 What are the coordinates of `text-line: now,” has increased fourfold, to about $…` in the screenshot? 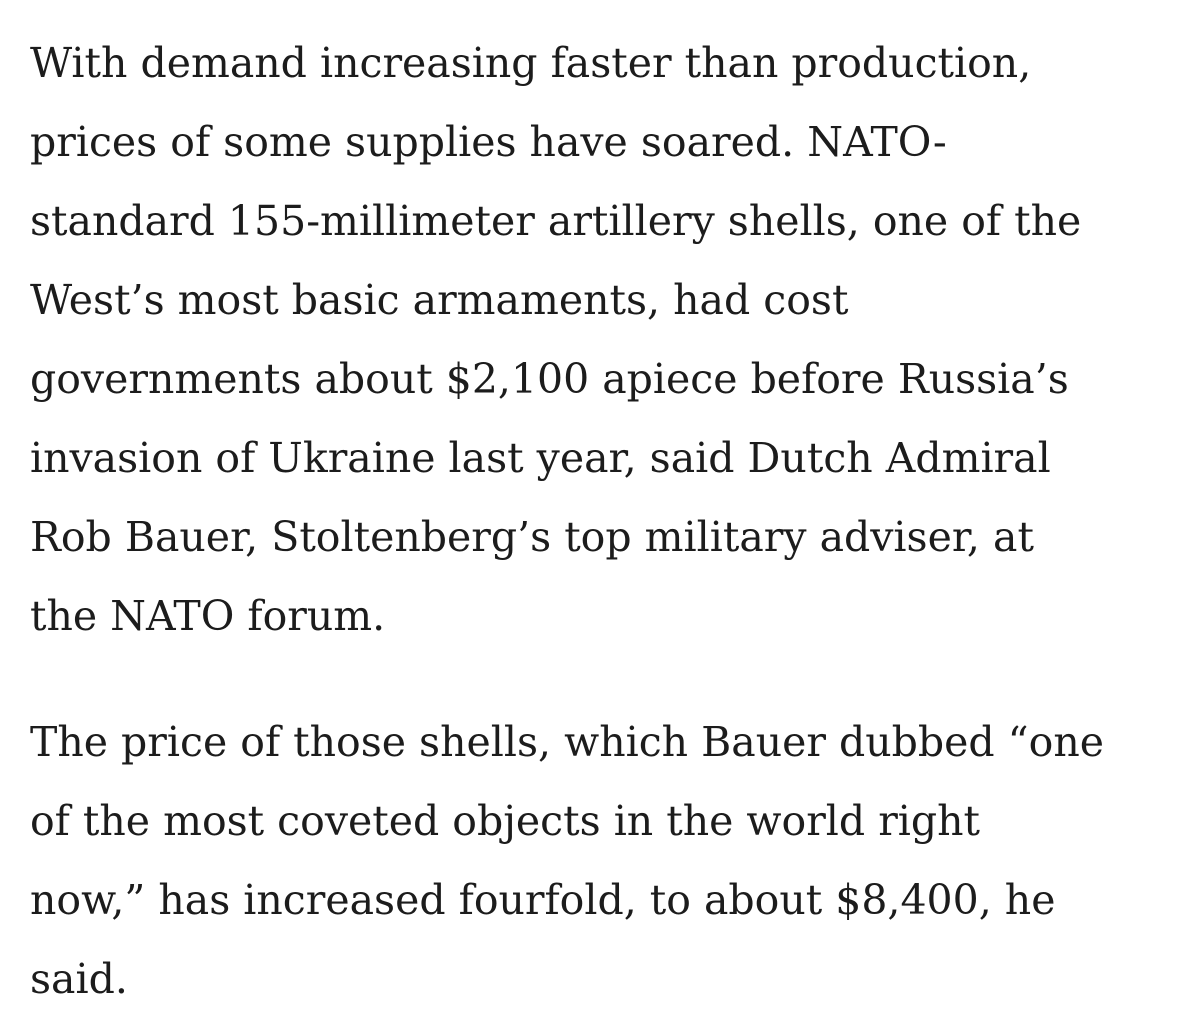 It's located at (543, 900).